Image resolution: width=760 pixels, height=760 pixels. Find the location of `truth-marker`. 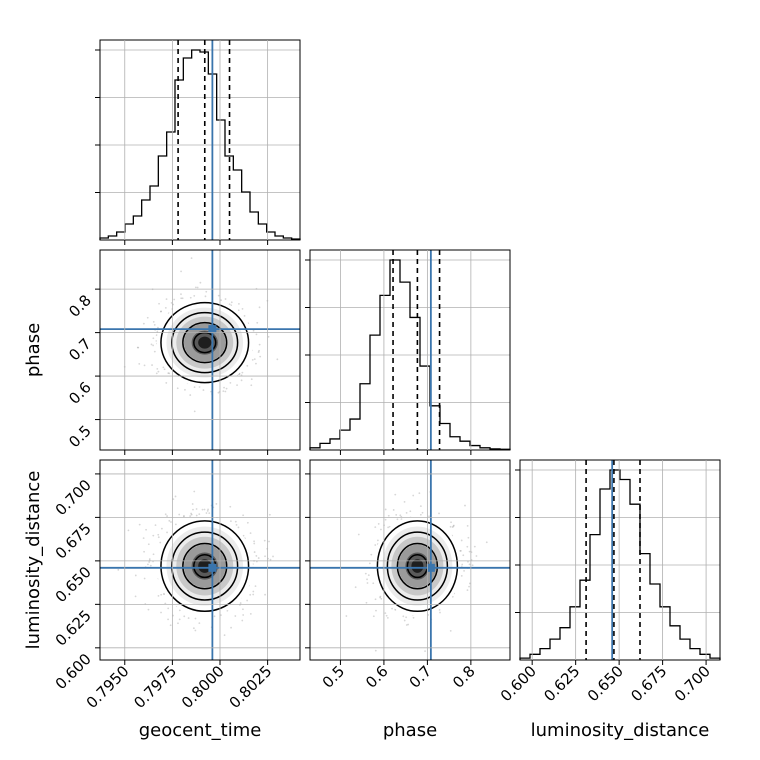

truth-marker is located at coordinates (212, 329).